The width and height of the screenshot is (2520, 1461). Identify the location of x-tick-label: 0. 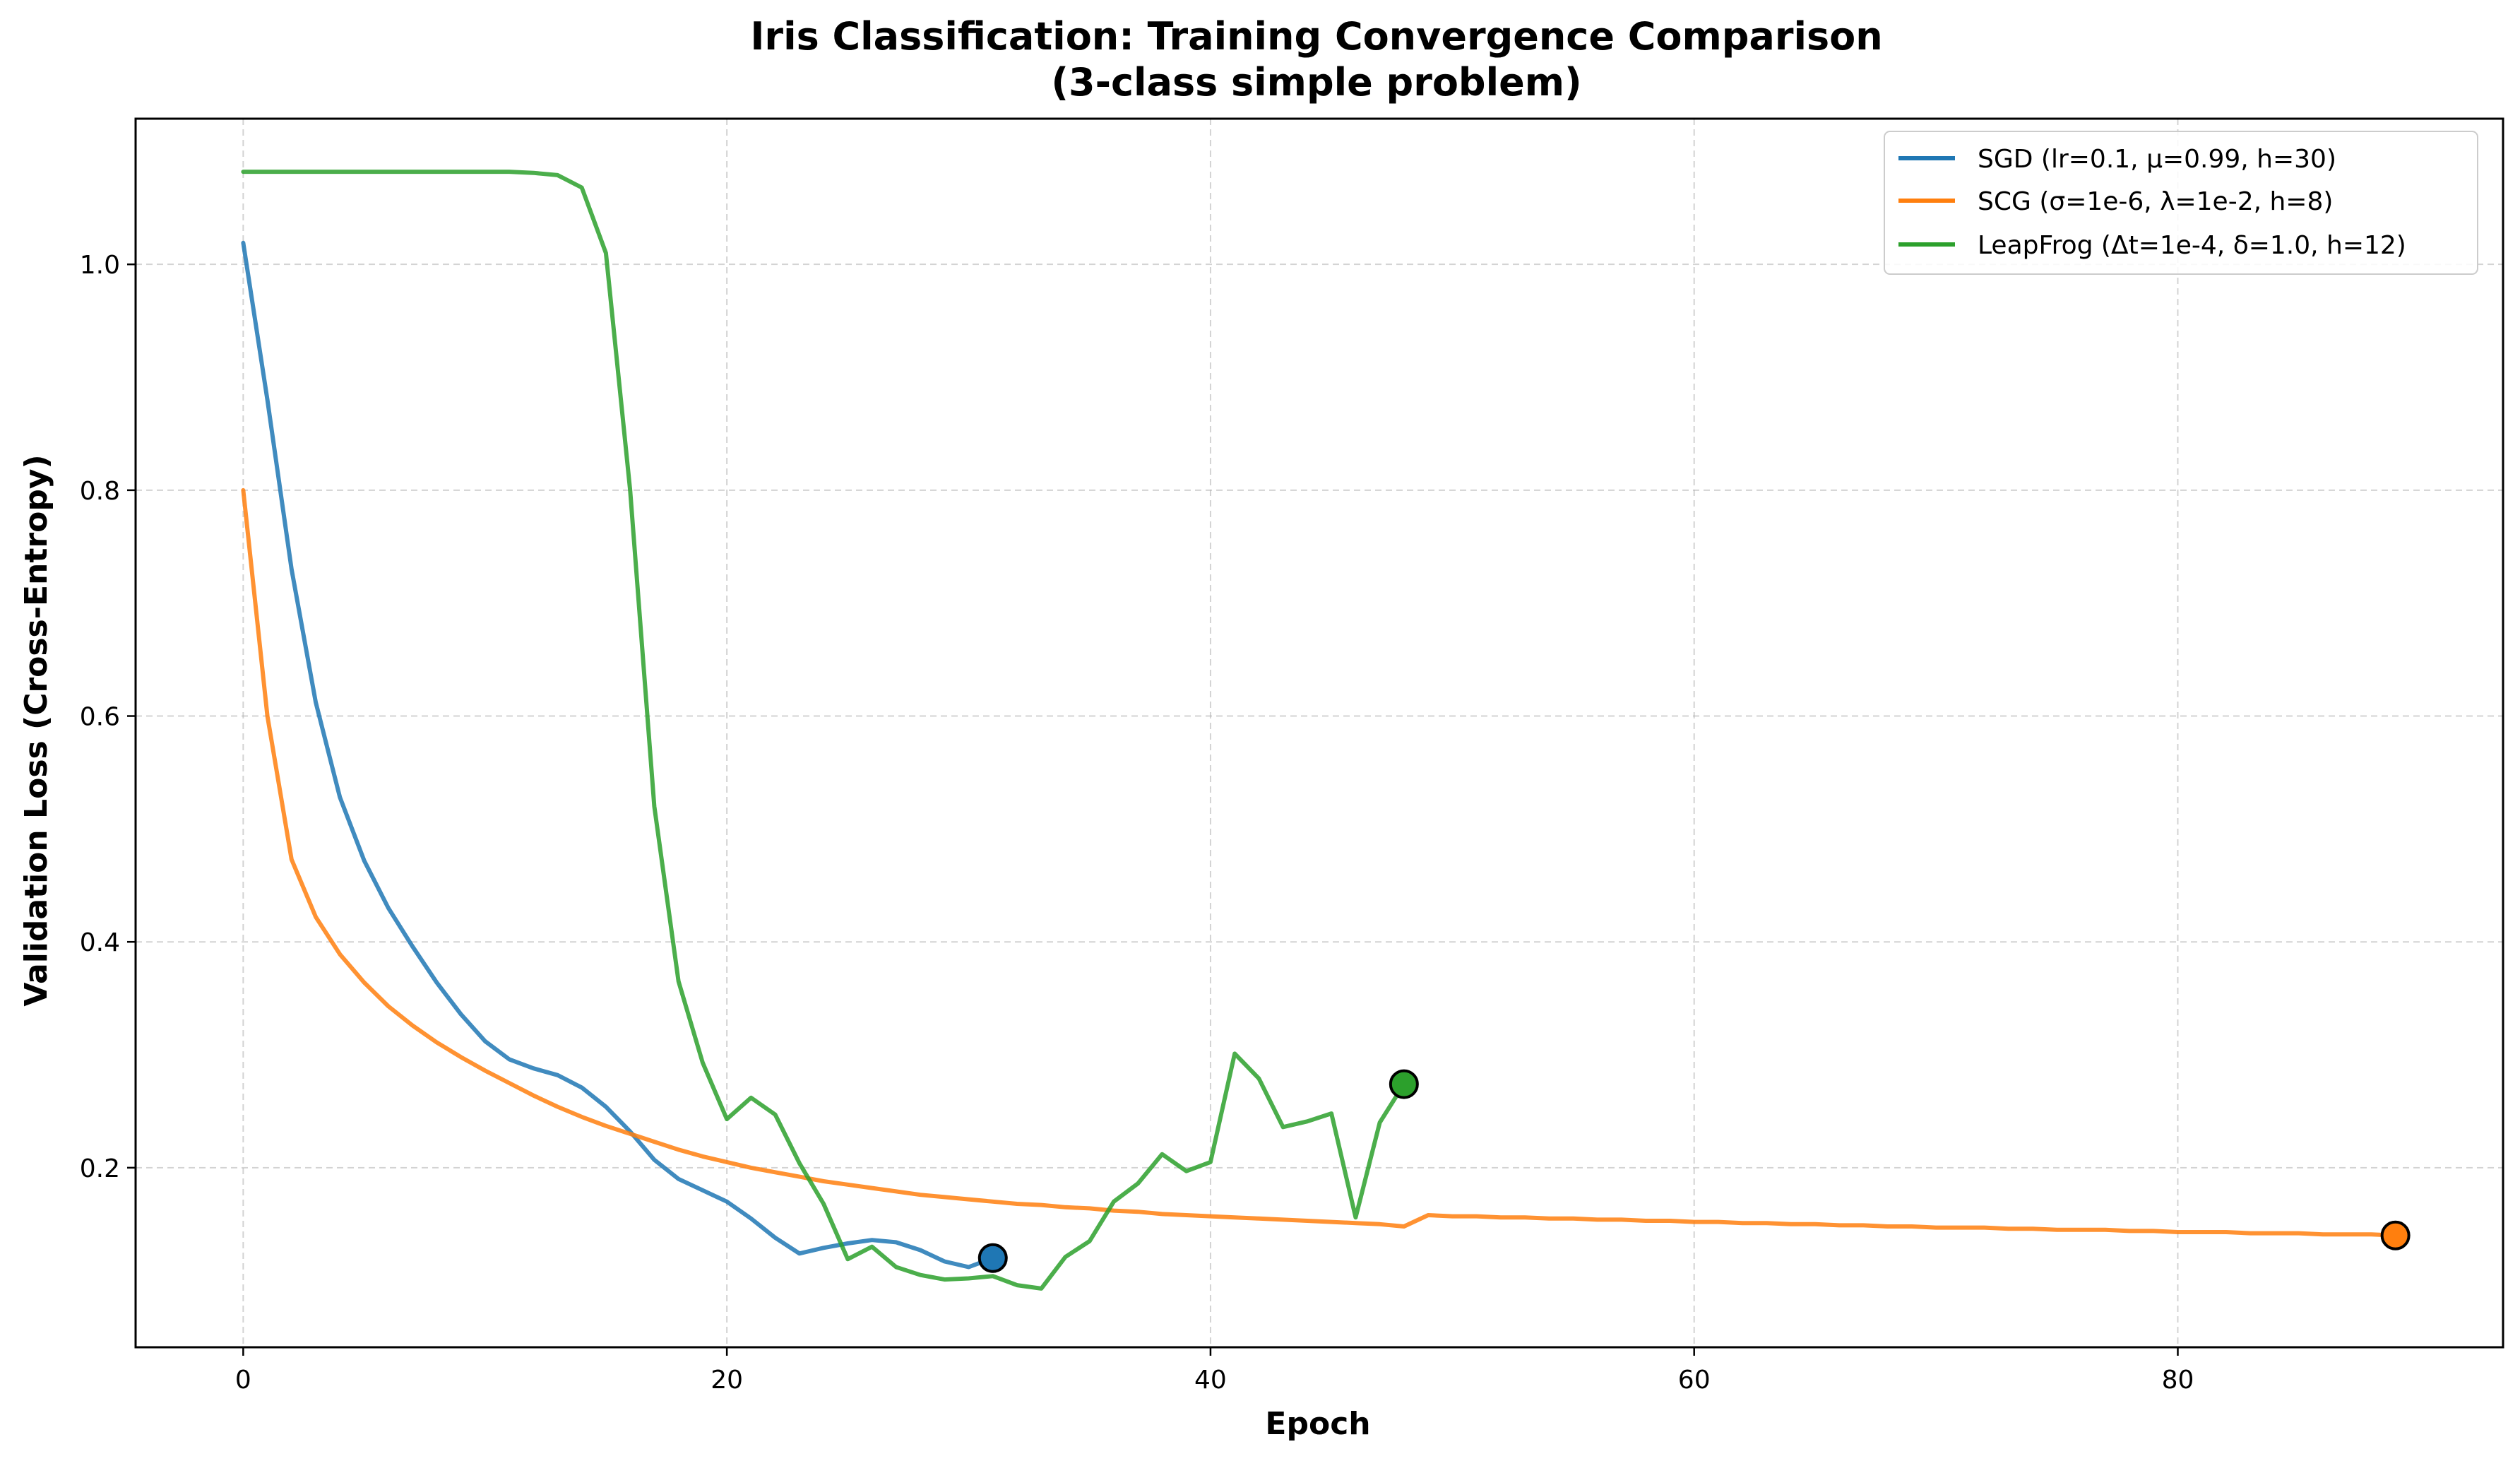
(243, 1380).